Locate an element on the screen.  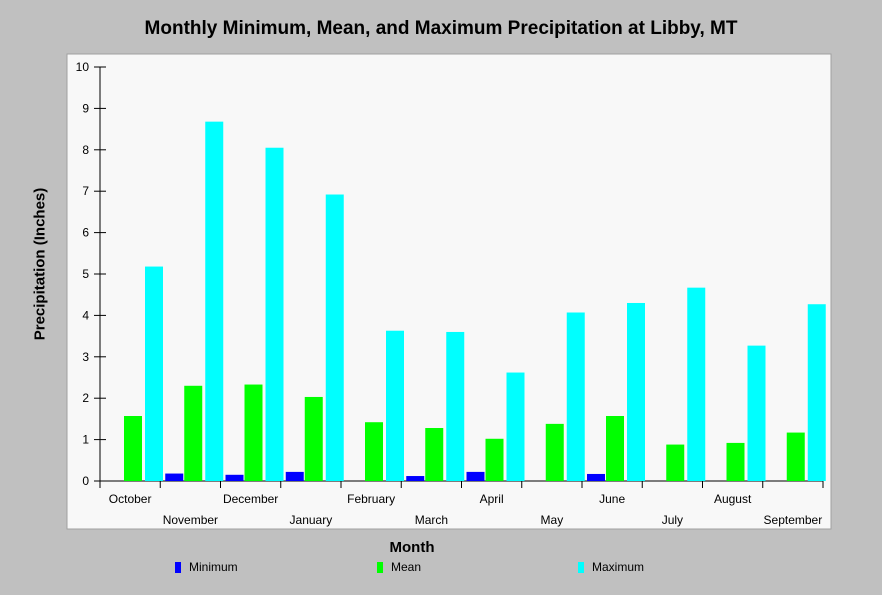
legend-swatch-maximum is located at coordinates (581, 567).